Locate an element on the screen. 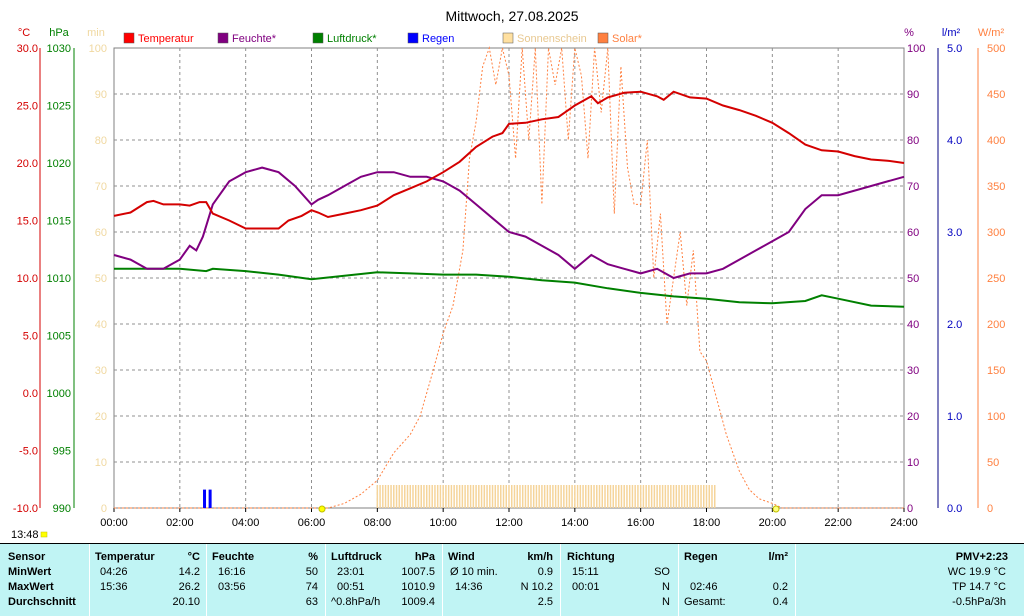  min-dir-value: SO is located at coordinates (662, 572).